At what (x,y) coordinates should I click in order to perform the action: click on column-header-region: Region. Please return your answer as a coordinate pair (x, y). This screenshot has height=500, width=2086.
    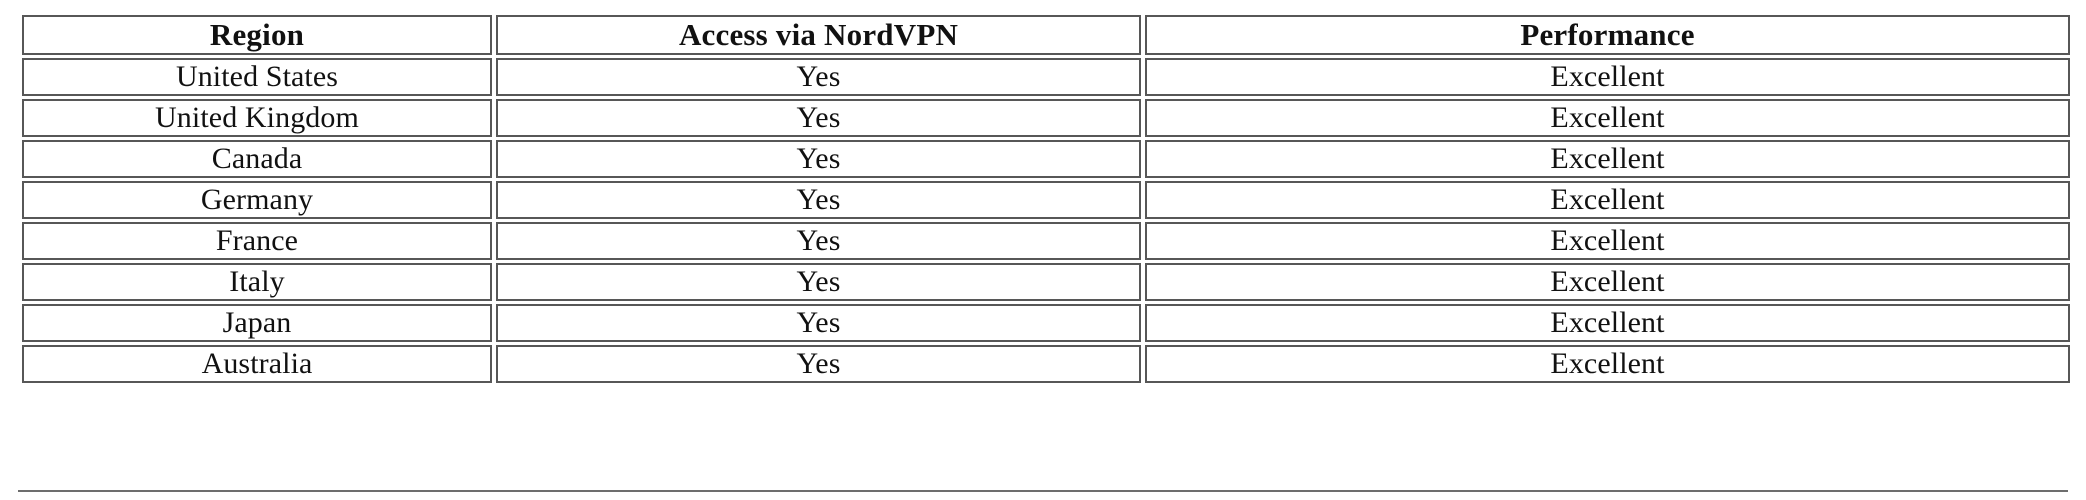
    Looking at the image, I should click on (257, 35).